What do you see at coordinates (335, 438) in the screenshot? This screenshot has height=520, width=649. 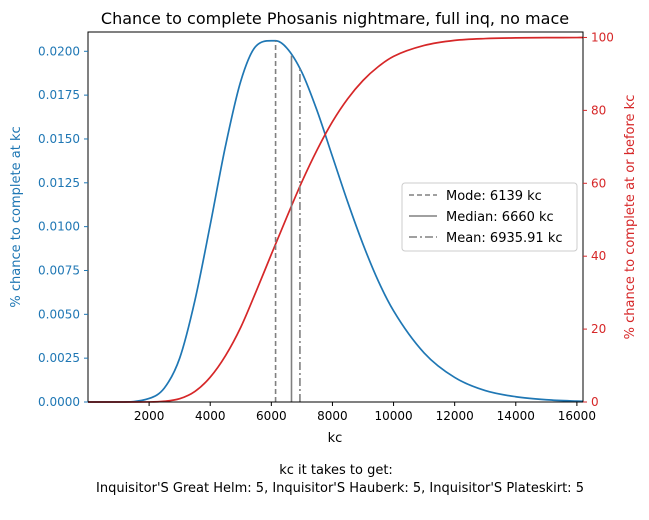 I see `x-axis-label: kc` at bounding box center [335, 438].